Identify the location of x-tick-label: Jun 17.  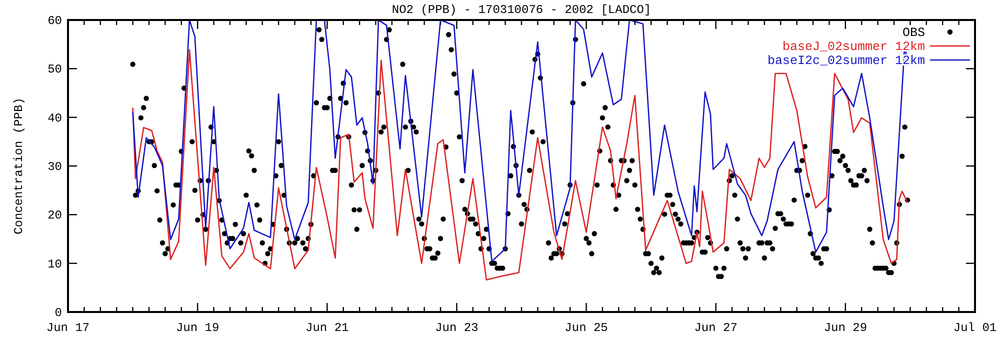
(68, 328).